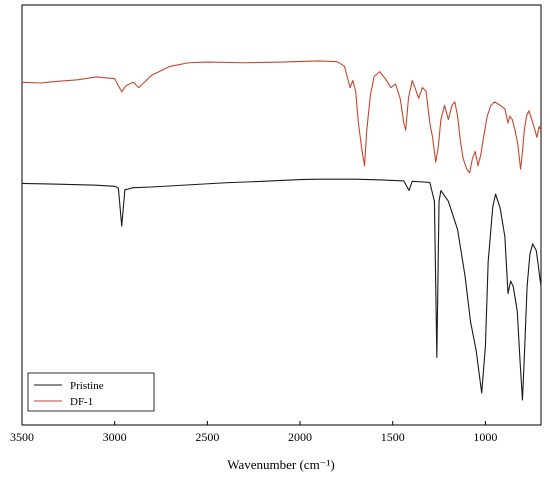 The width and height of the screenshot is (550, 482). Describe the element at coordinates (300, 437) in the screenshot. I see `x-tick-label: 2000` at that location.